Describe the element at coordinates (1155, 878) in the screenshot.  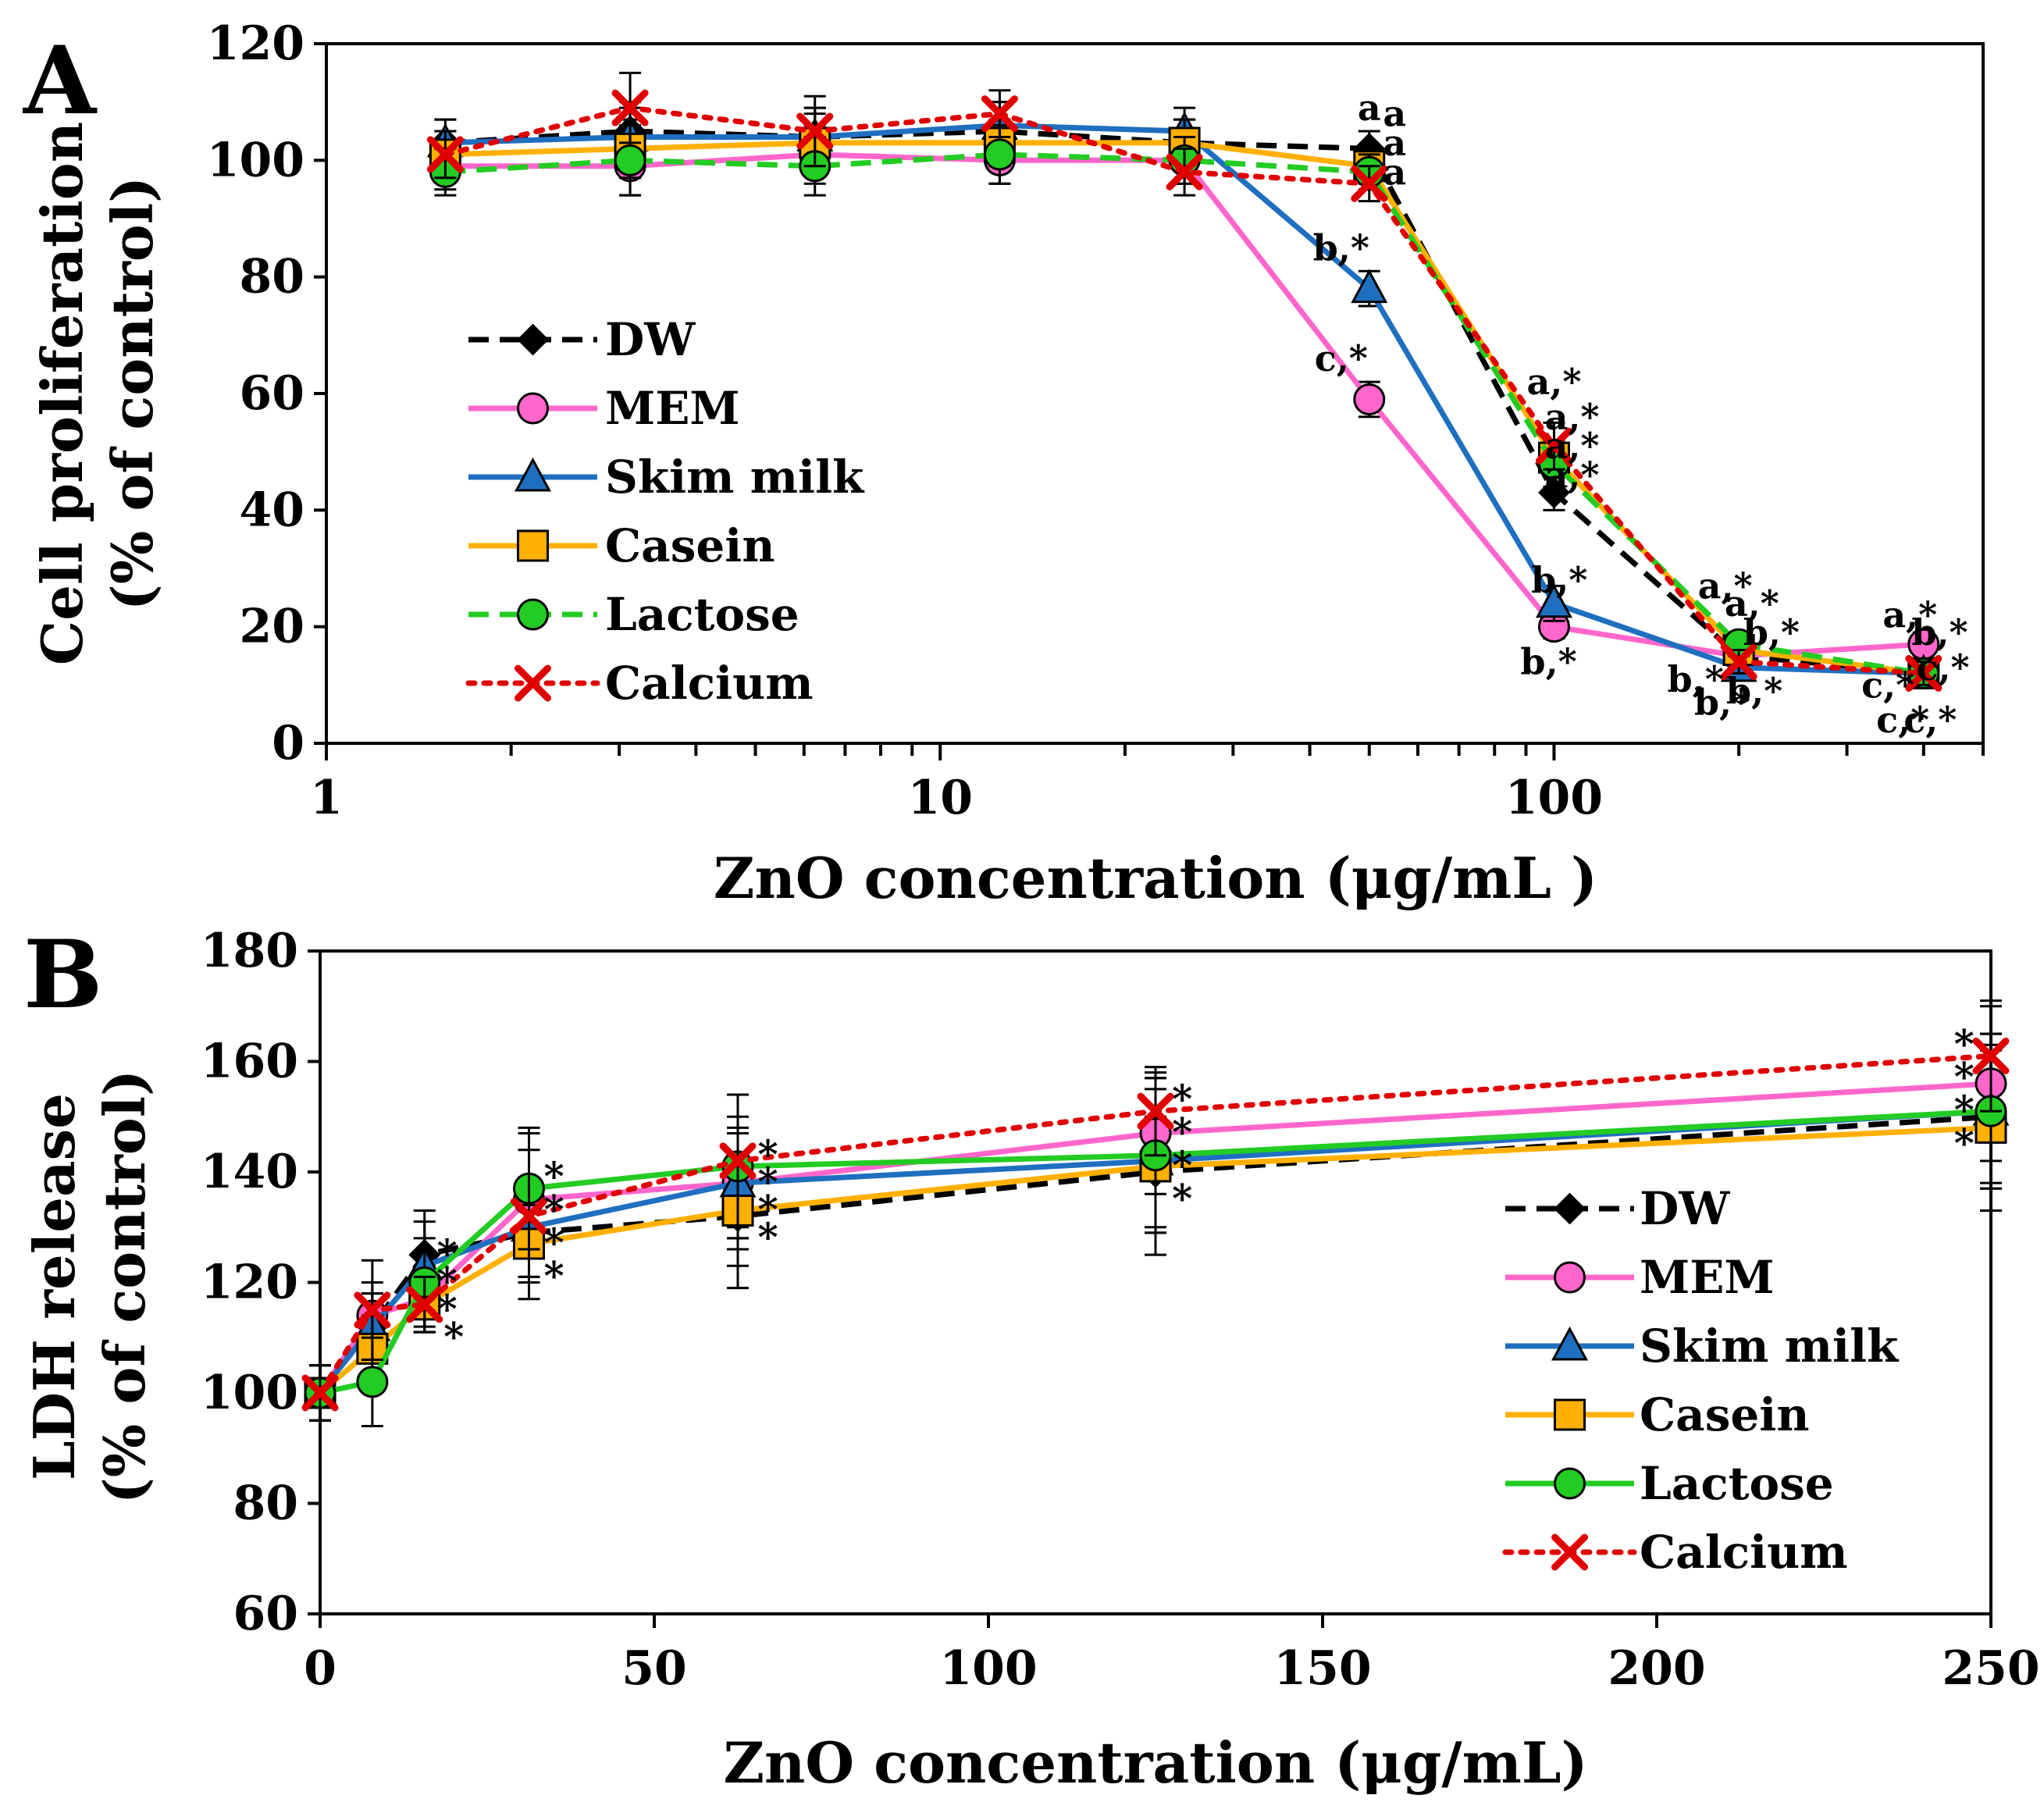
I see `x-axis-title-a: ZnO concentration (μg/mL )` at that location.